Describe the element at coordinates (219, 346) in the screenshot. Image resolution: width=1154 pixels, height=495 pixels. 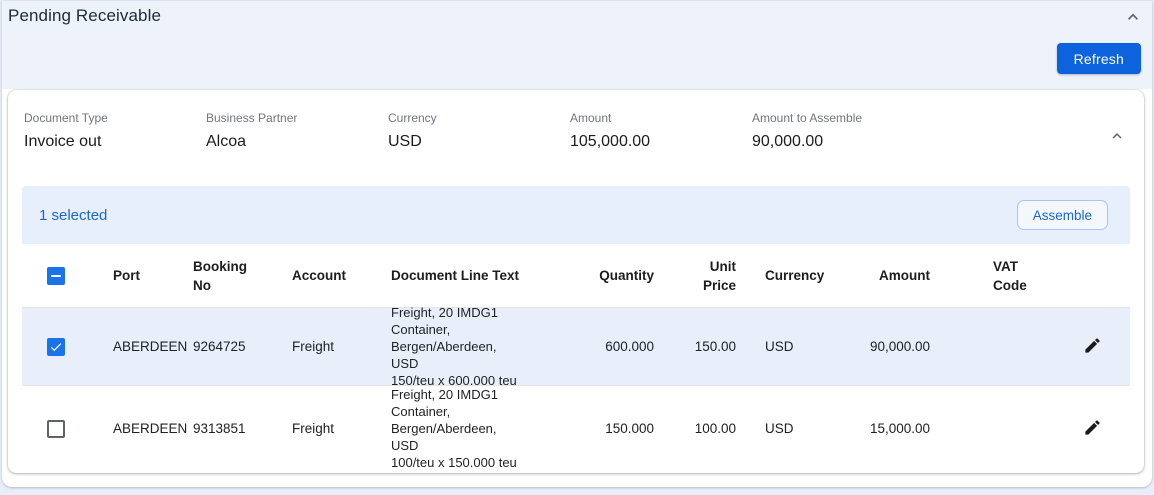
I see `cell-booking-no: 9264725` at that location.